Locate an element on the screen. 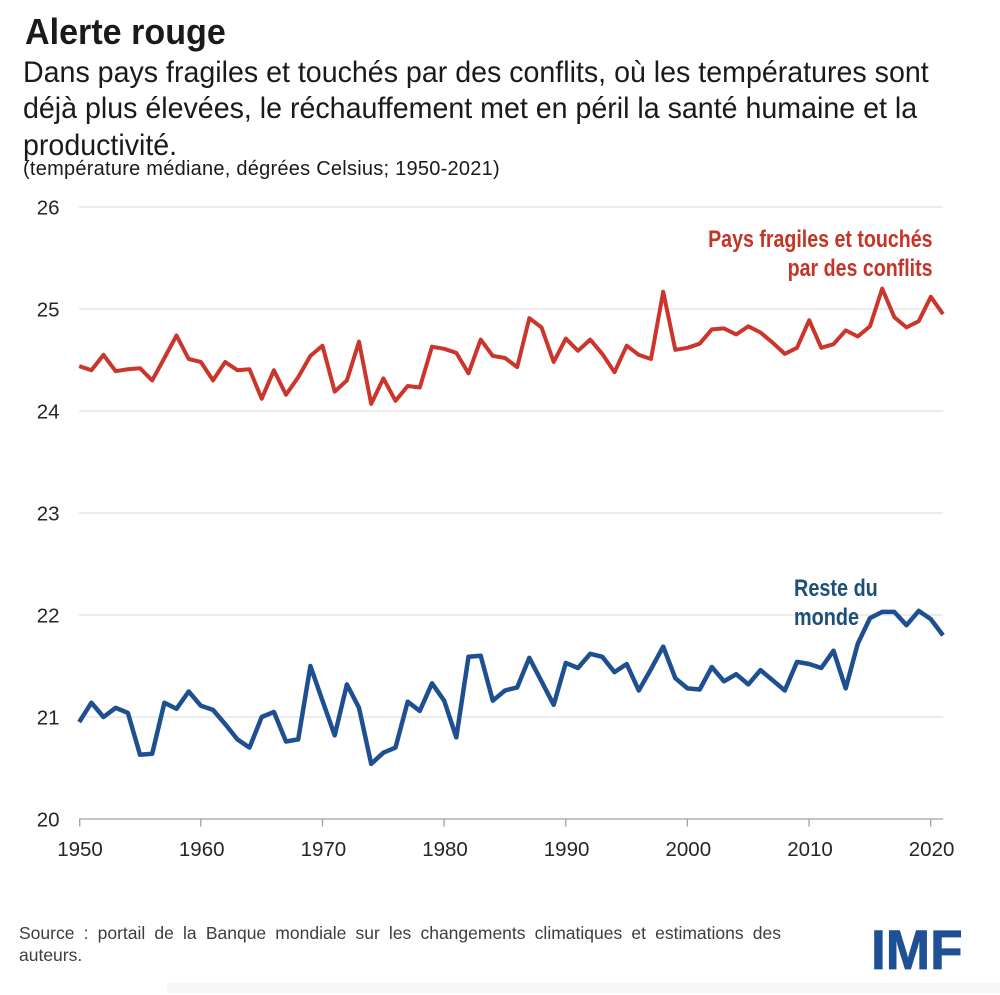  svg-text: 26 is located at coordinates (48, 208).